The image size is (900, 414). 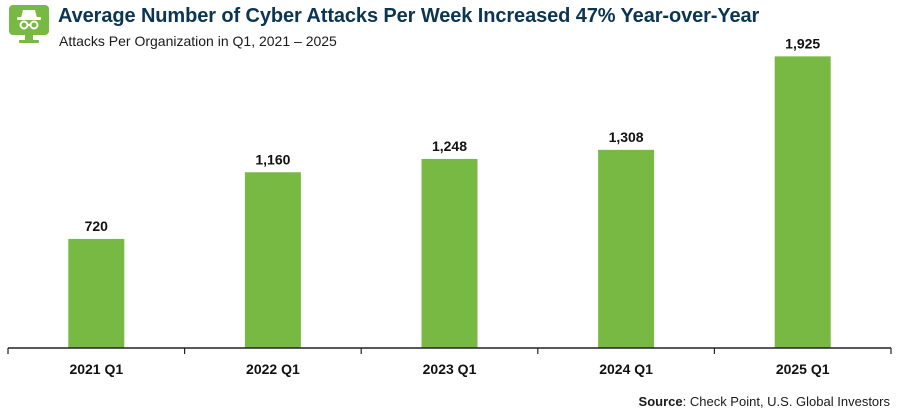 I want to click on bar-2021-q1, so click(x=96, y=293).